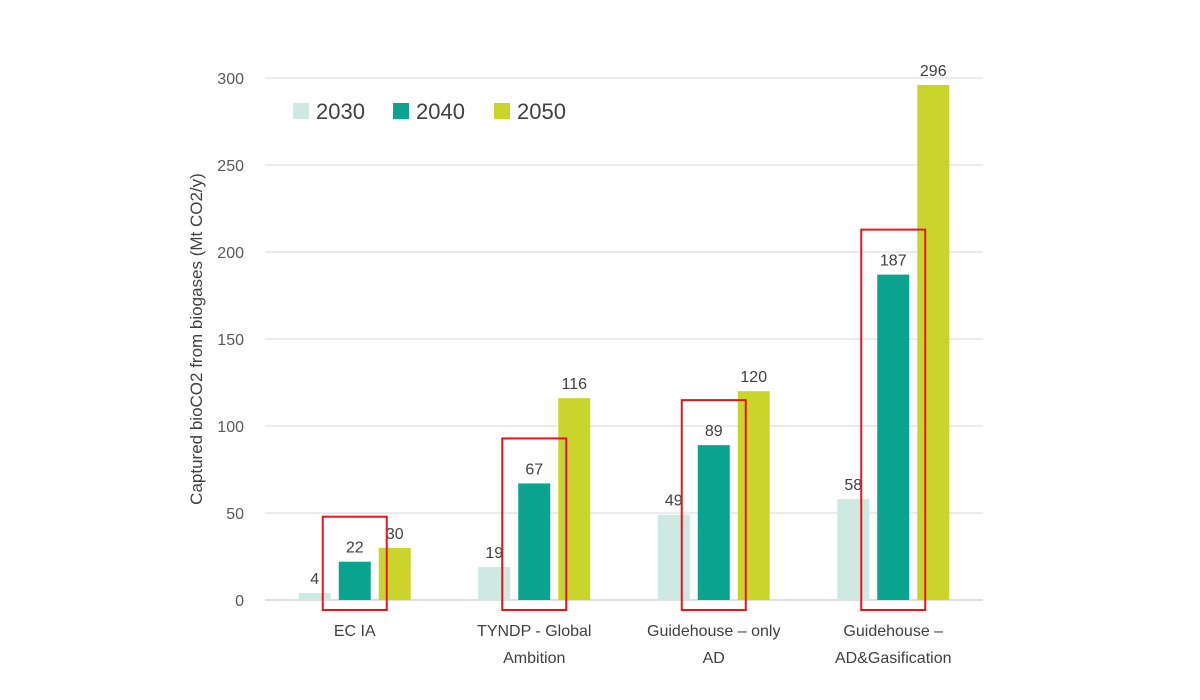  I want to click on x-tick-label: AD, so click(714, 658).